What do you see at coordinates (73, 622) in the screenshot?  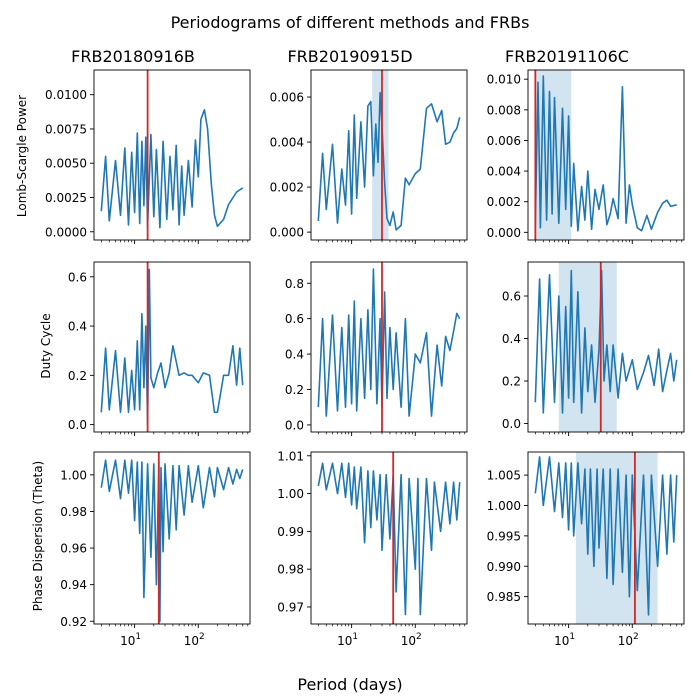 I see `y-tick-label: 0.92` at bounding box center [73, 622].